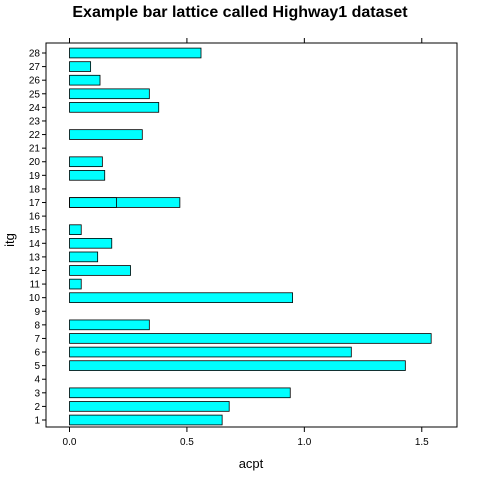  I want to click on y-tick-label-20: 20, so click(35, 162).